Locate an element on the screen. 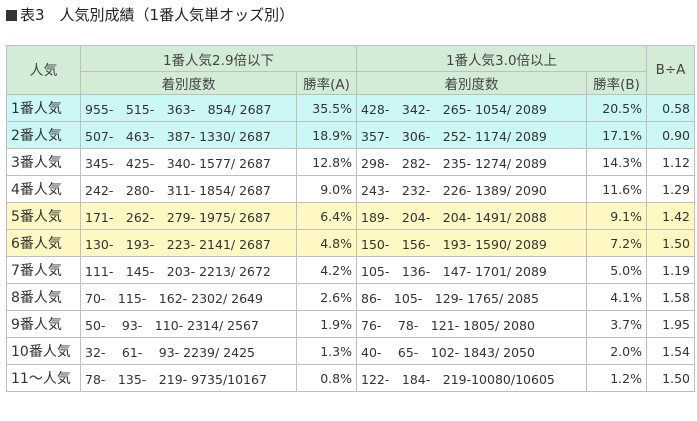 The width and height of the screenshot is (697, 421). record-a-cell: 70- 115- 162- 2302/ 2649 is located at coordinates (188, 297).